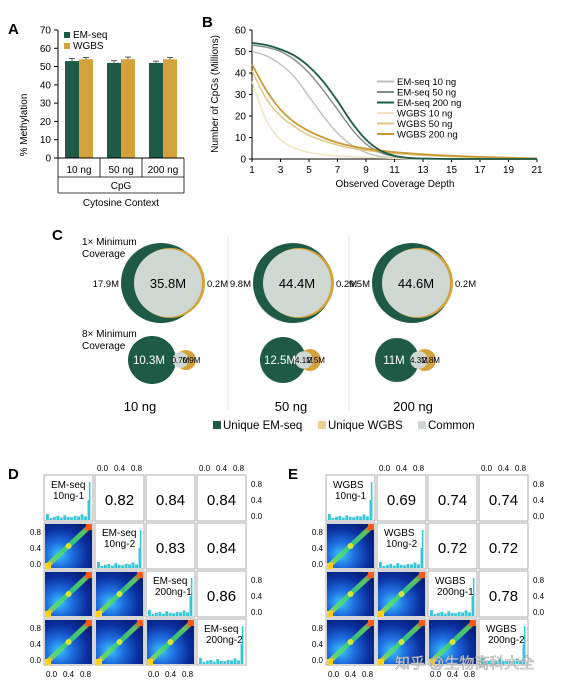 The height and width of the screenshot is (689, 564). Describe the element at coordinates (46, 31) in the screenshot. I see `y-tick-label: 70` at that location.